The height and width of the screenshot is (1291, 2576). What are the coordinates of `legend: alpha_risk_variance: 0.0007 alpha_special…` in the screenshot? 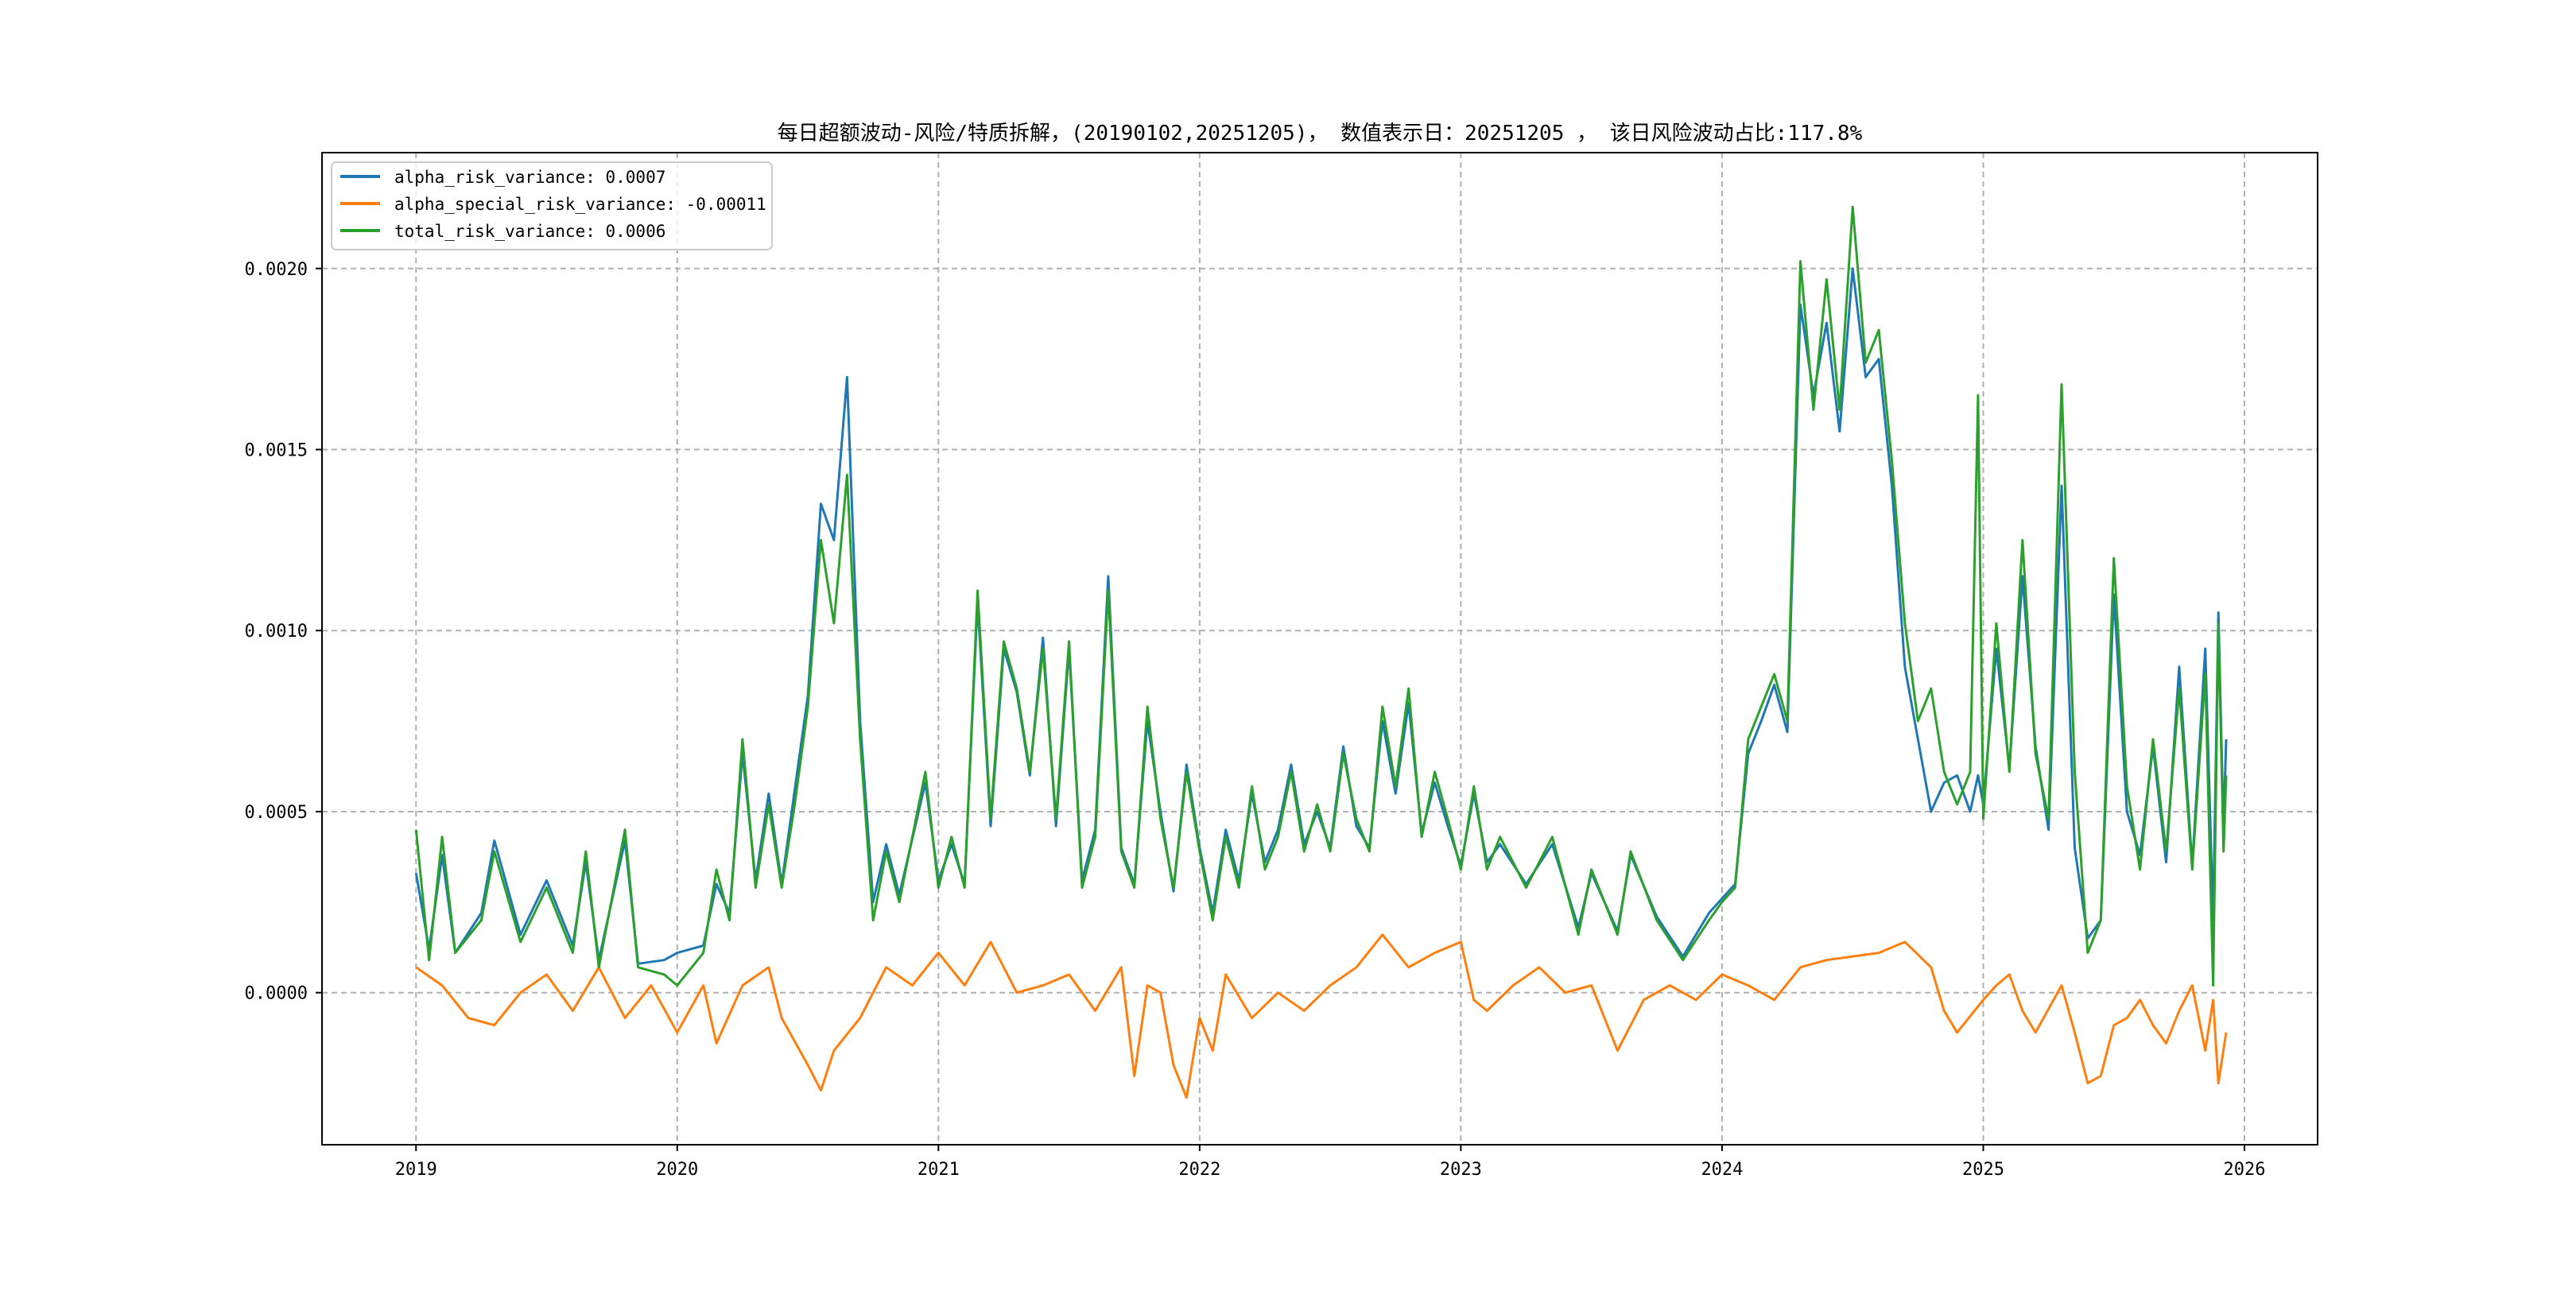 It's located at (552, 205).